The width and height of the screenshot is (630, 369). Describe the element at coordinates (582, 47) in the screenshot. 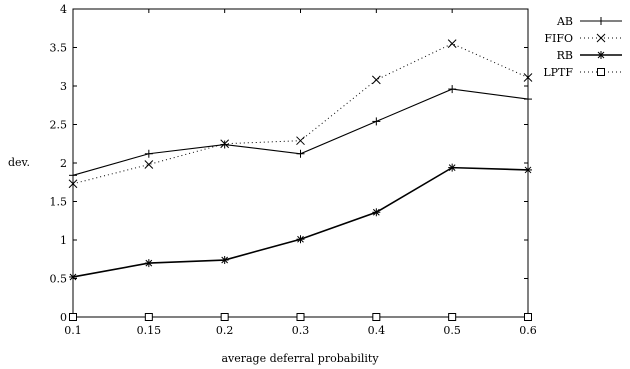

I see `legend: AB FIFO RB LPTF` at that location.